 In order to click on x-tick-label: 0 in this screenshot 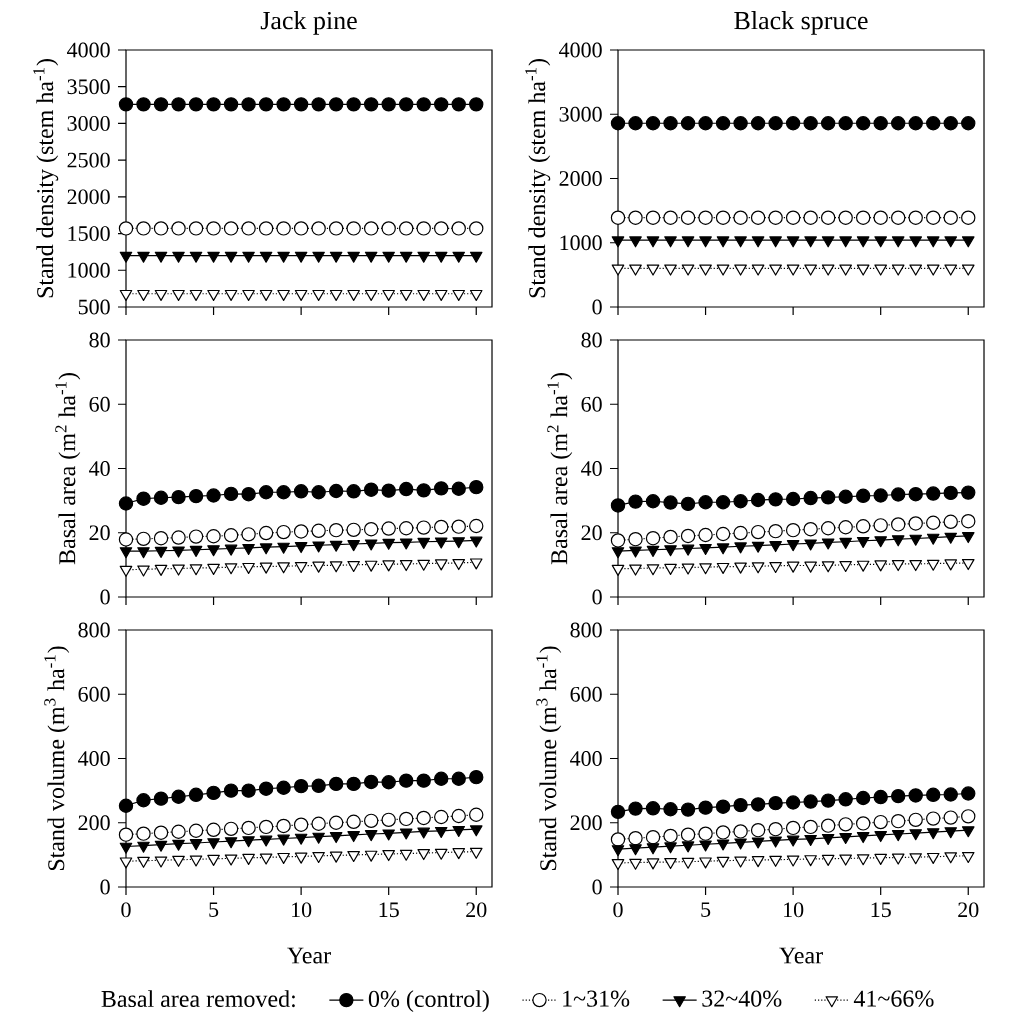, I will do `click(618, 910)`.